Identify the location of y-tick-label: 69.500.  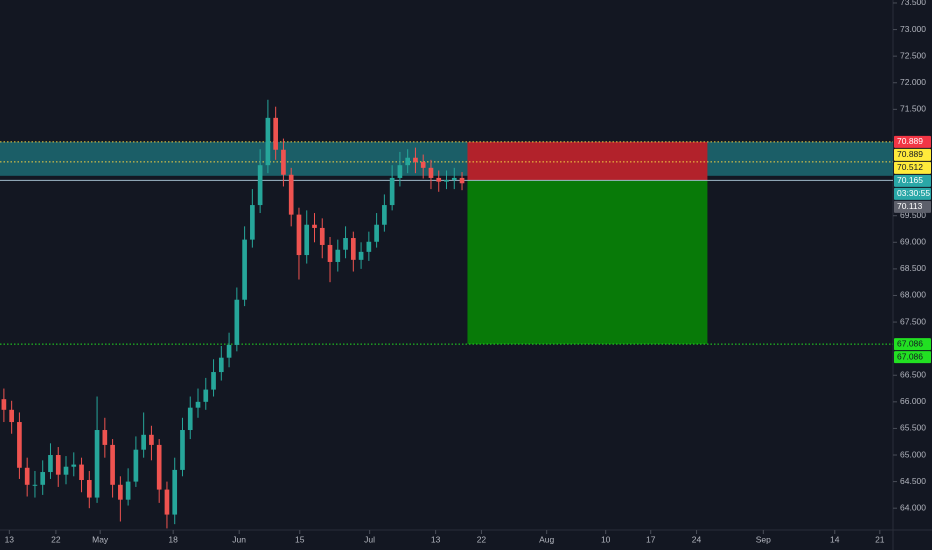
(913, 215).